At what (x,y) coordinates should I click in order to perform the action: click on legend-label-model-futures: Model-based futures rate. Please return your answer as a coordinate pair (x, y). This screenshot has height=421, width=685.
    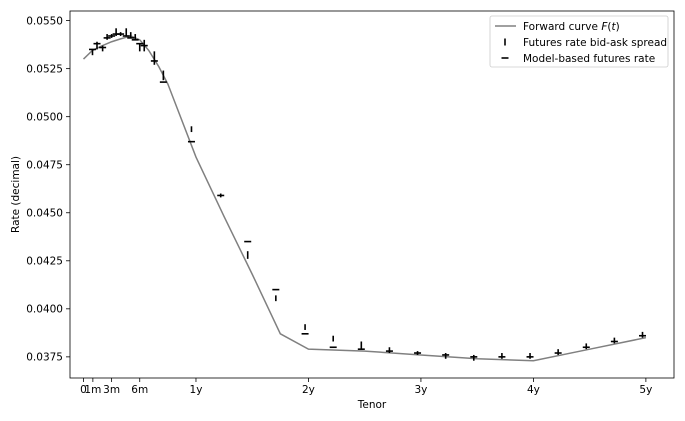
    Looking at the image, I should click on (589, 59).